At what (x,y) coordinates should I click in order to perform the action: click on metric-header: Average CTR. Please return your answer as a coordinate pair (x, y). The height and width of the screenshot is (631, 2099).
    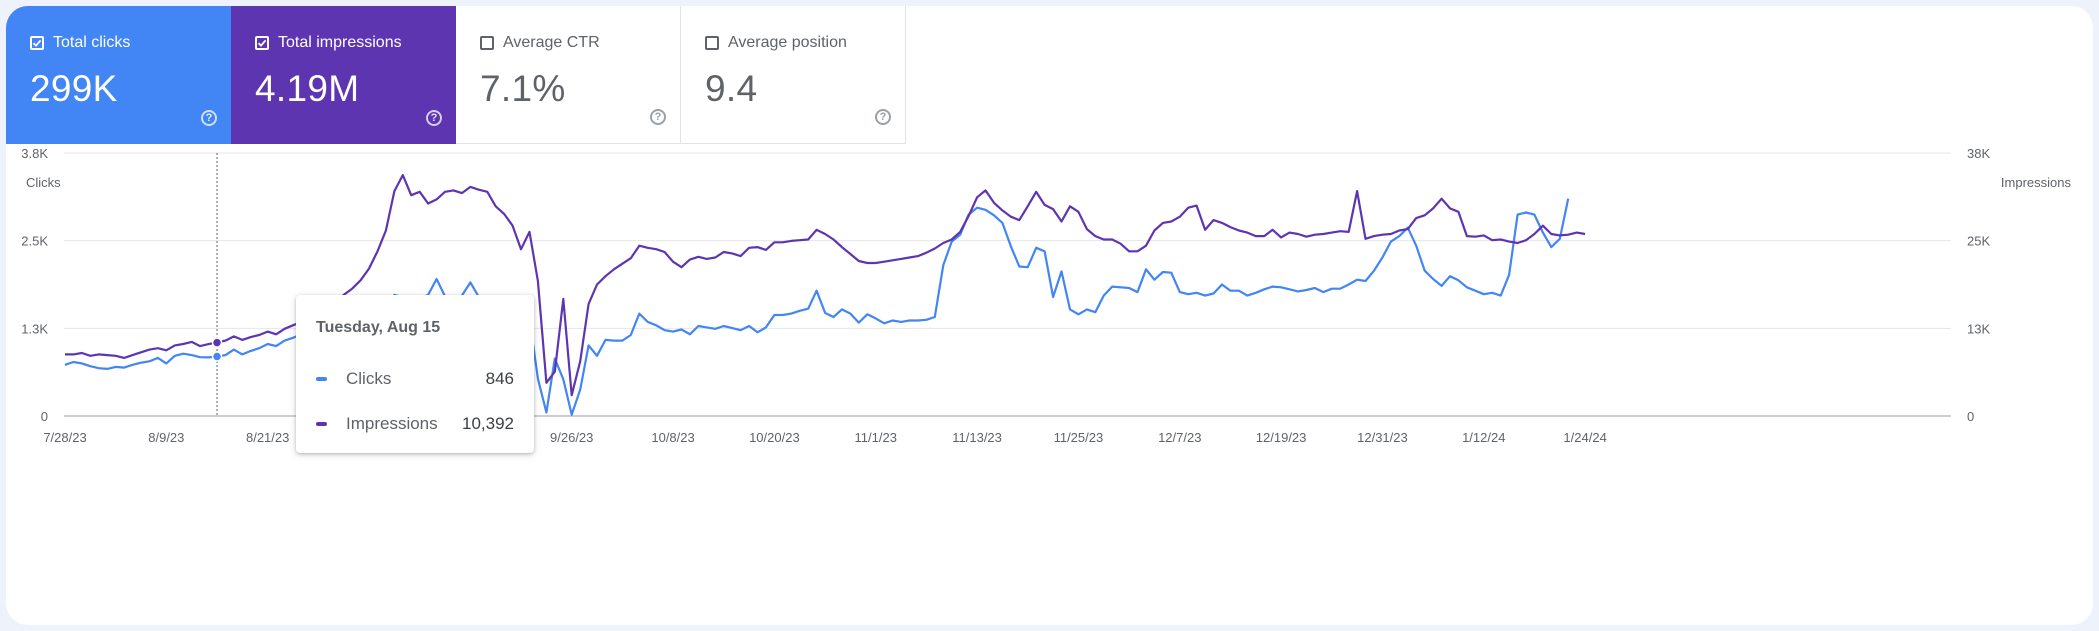
    Looking at the image, I should click on (580, 43).